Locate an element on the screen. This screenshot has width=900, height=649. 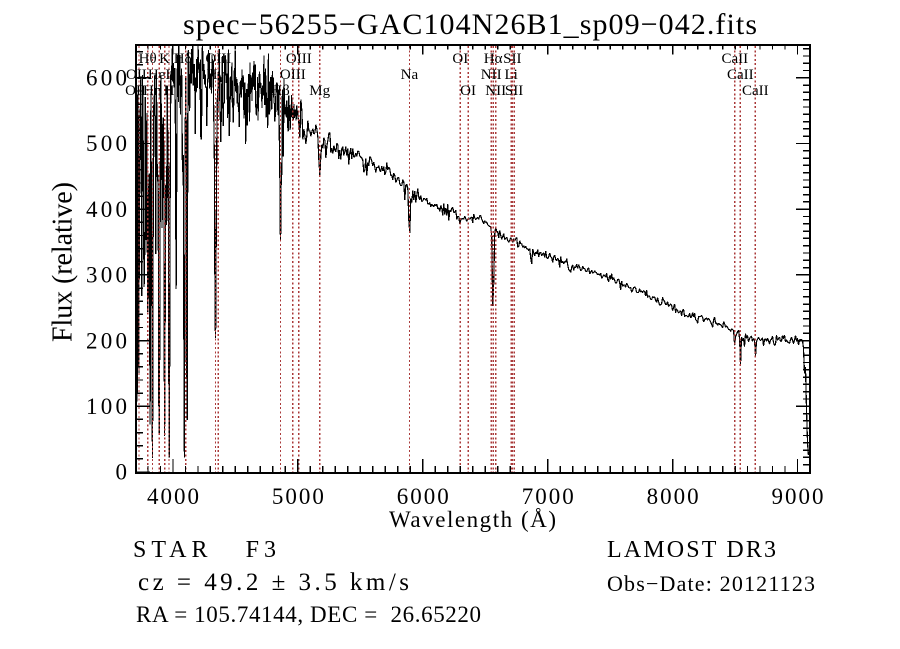
svg-text: STAR F3 is located at coordinates (204, 550).